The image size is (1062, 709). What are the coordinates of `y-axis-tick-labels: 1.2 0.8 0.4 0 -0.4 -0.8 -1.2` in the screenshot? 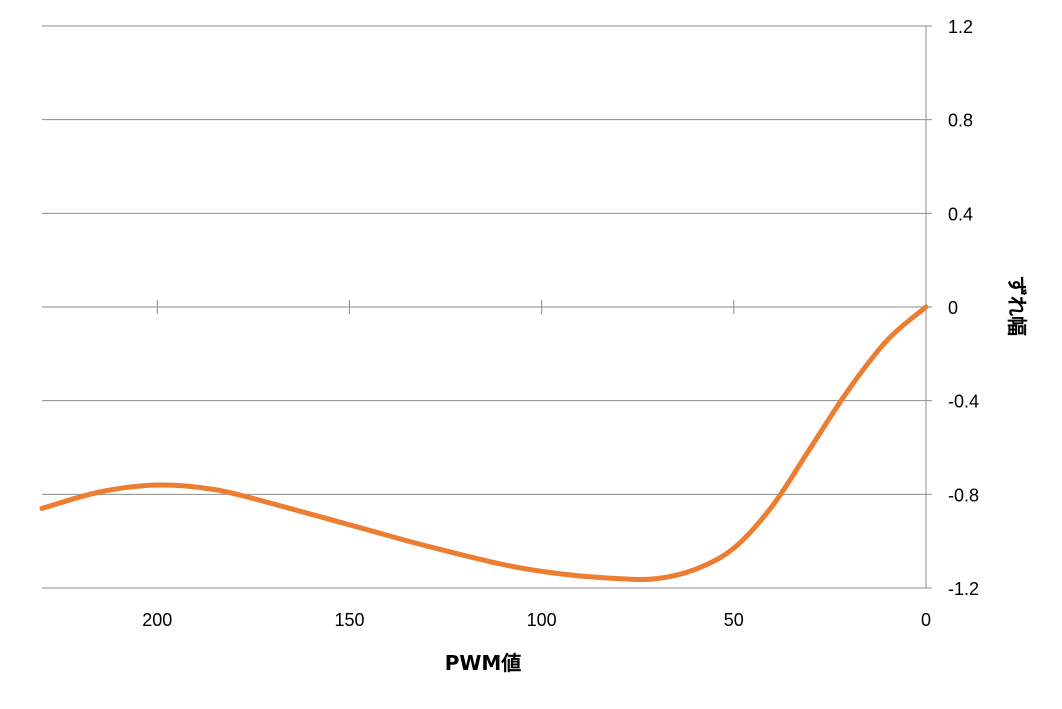 It's located at (963, 308).